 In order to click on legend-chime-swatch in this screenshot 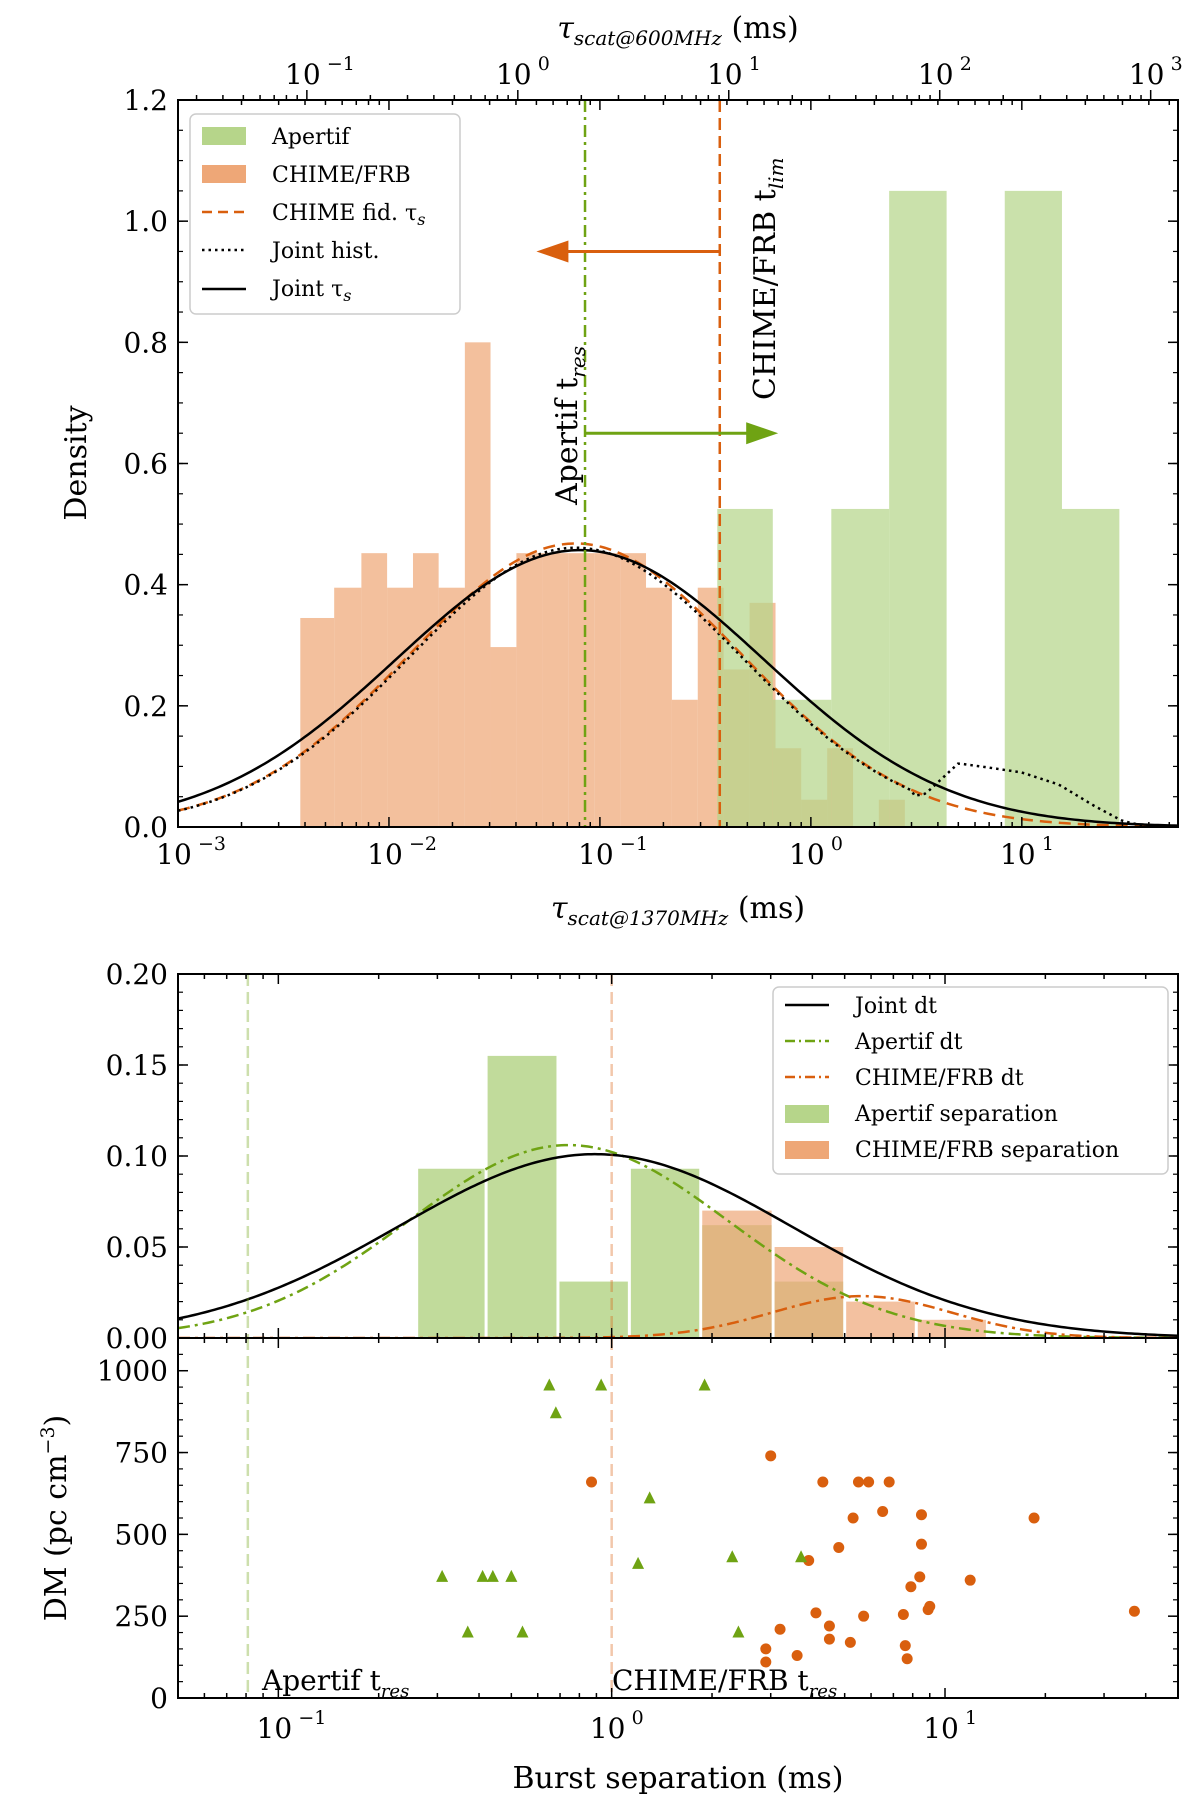, I will do `click(224, 174)`.